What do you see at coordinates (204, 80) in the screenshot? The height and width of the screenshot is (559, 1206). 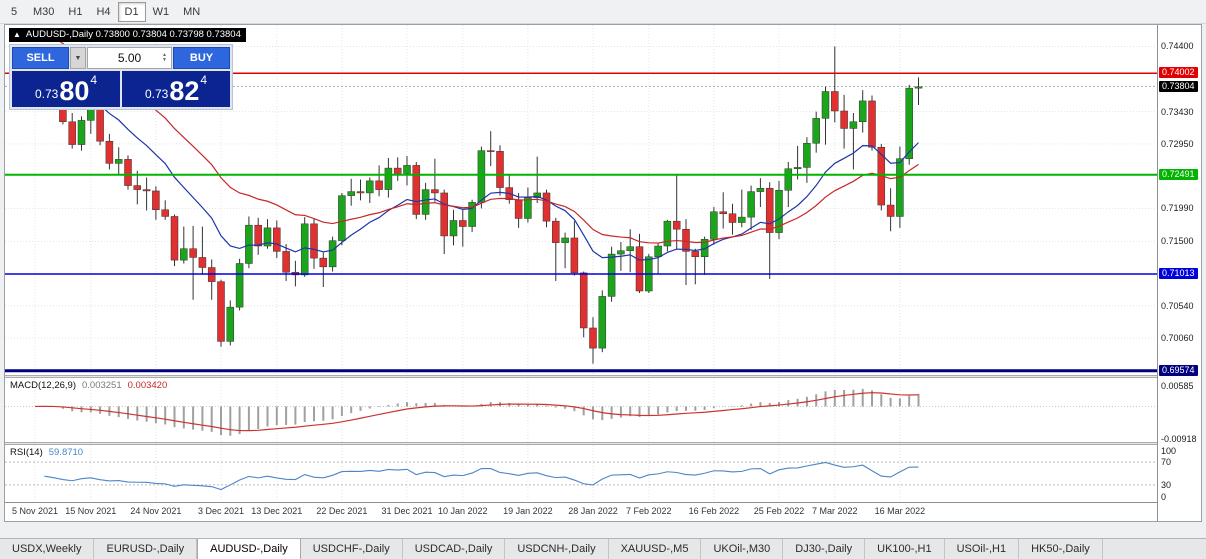 I see `buy-price-sup: 4` at bounding box center [204, 80].